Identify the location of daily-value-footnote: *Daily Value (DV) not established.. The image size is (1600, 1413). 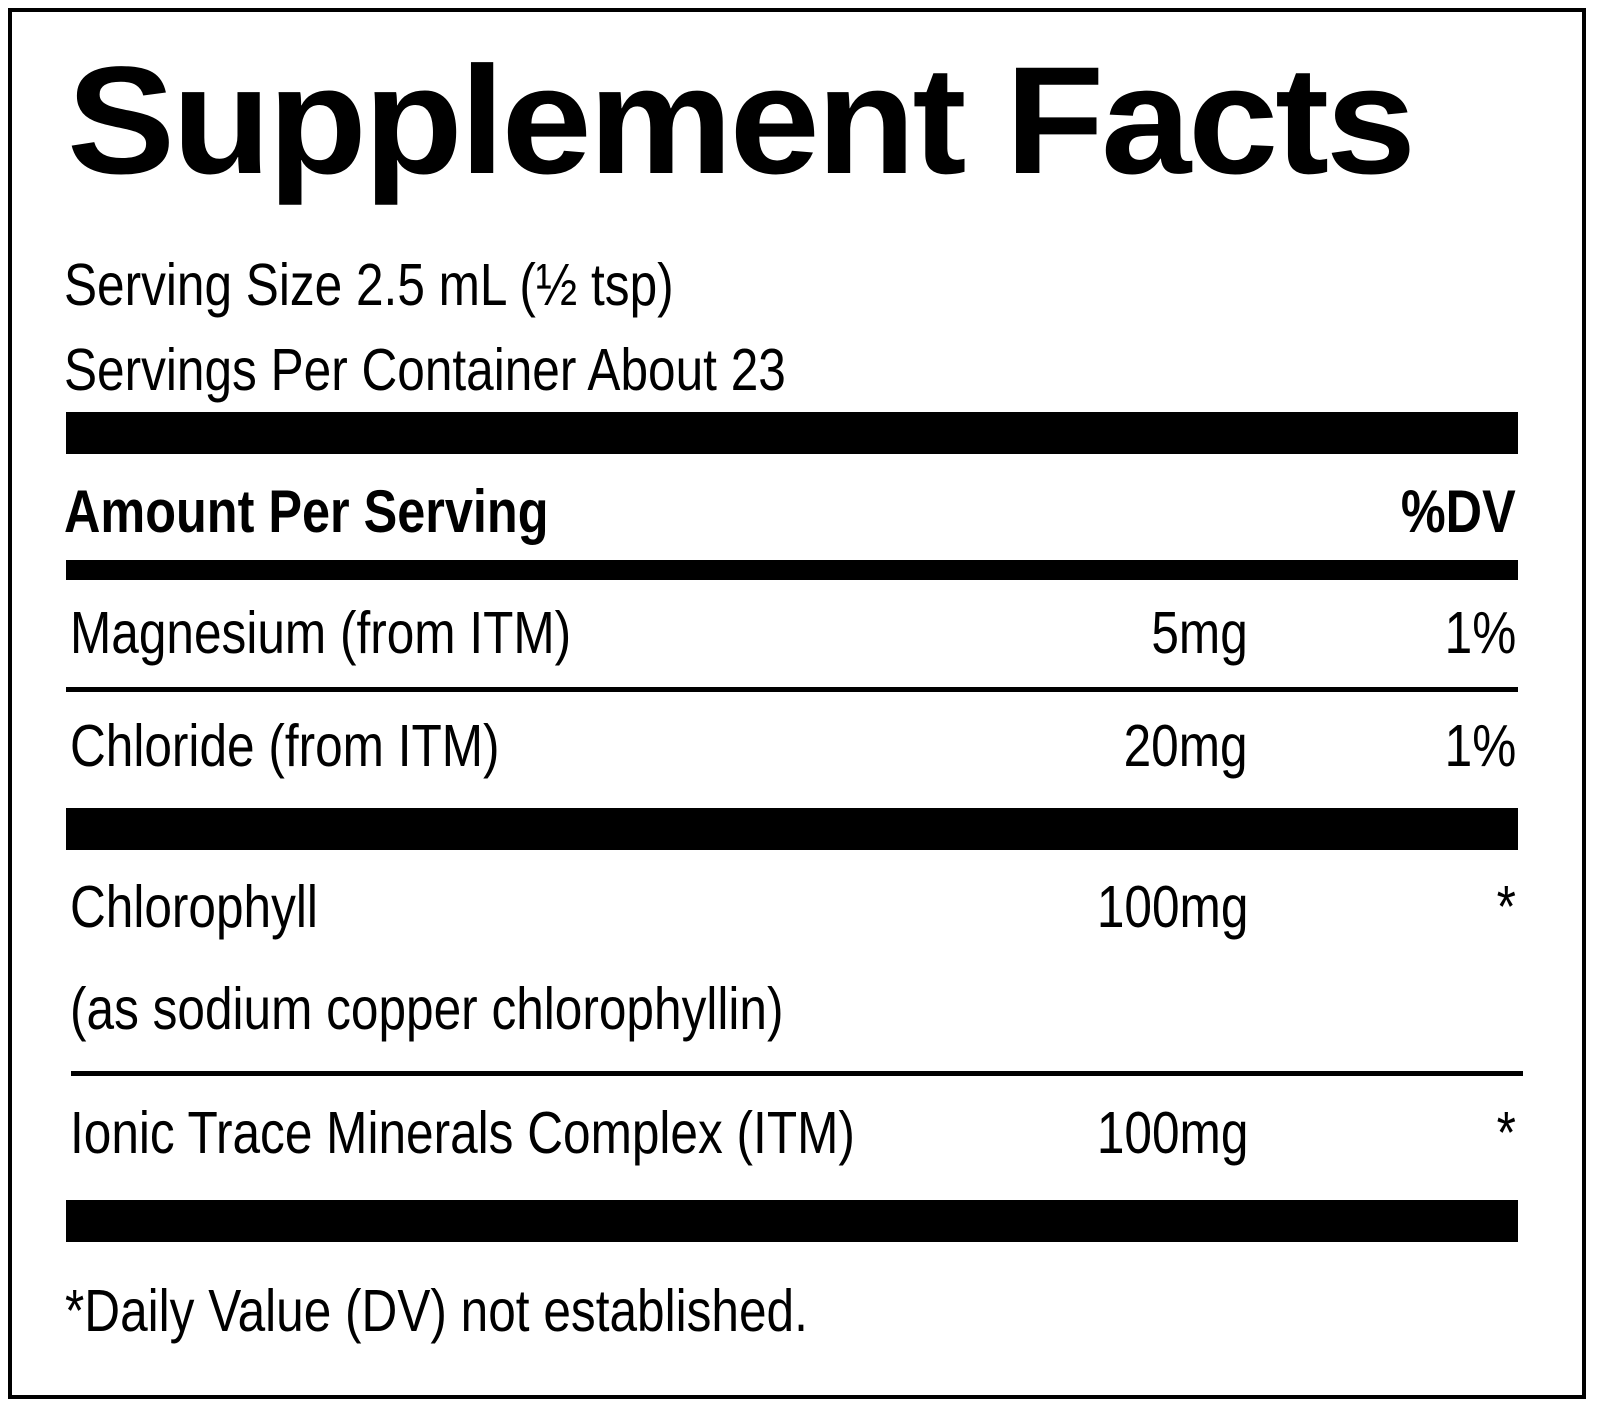
(436, 1311).